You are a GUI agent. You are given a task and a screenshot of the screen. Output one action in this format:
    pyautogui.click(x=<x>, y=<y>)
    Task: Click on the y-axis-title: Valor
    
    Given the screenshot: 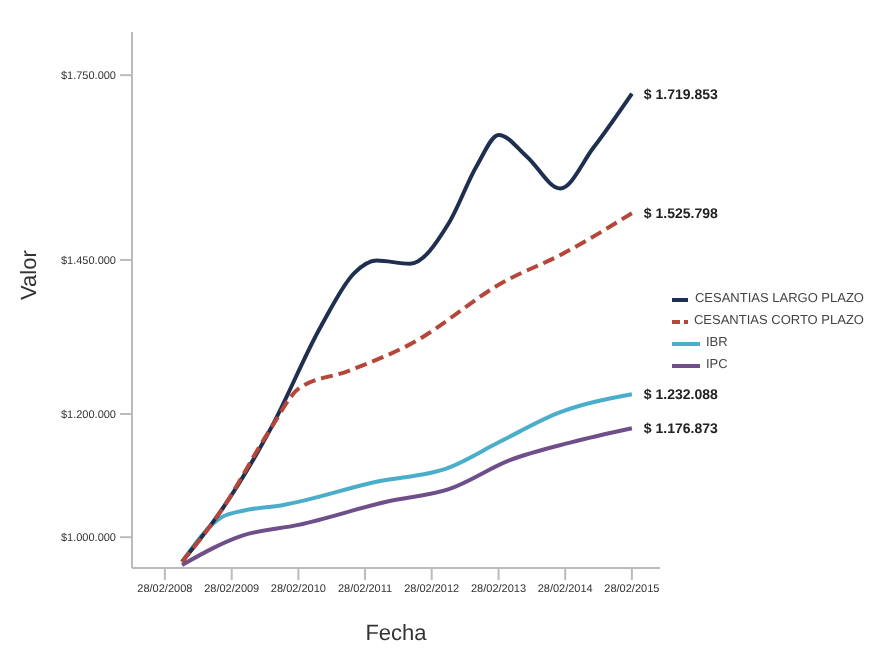 What is the action you would take?
    pyautogui.click(x=29, y=274)
    